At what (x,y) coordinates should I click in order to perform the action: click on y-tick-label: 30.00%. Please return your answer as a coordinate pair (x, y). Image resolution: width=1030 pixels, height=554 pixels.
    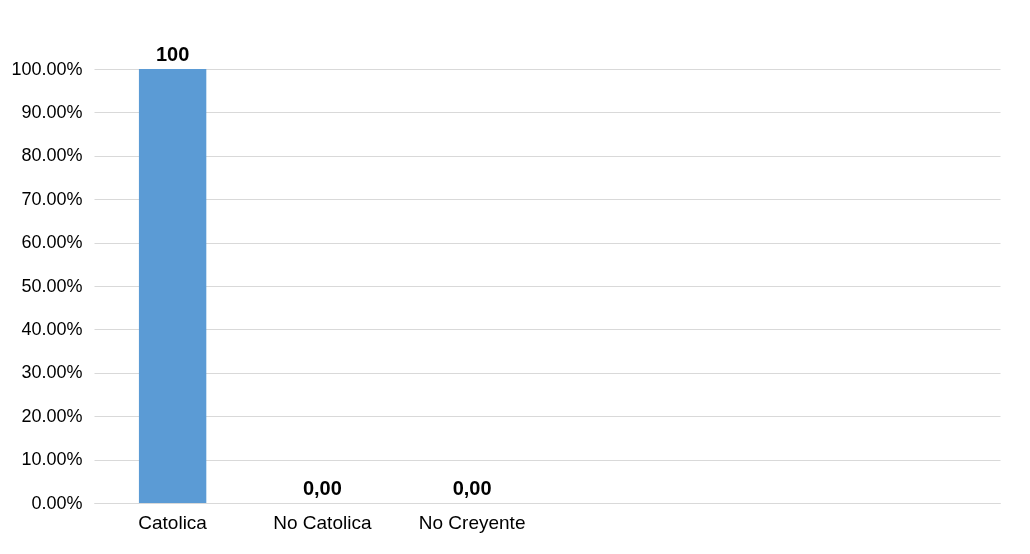
    Looking at the image, I should click on (52, 372).